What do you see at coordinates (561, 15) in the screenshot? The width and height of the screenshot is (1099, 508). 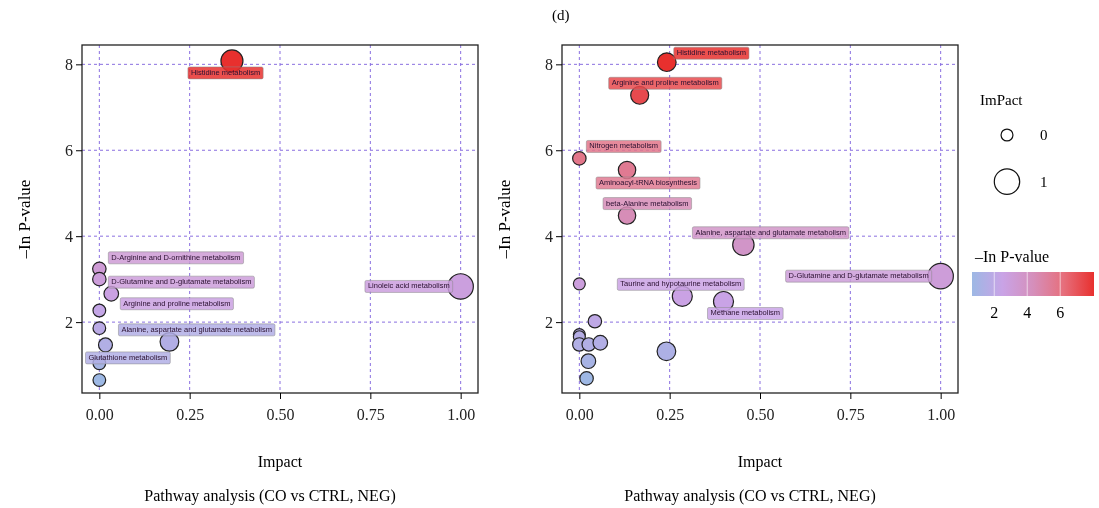 I see `text: (d)` at bounding box center [561, 15].